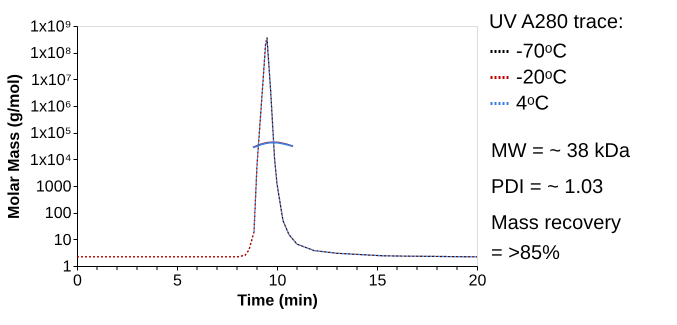 This screenshot has width=677, height=325. What do you see at coordinates (561, 151) in the screenshot?
I see `text: MW = ~ 38 kDa` at bounding box center [561, 151].